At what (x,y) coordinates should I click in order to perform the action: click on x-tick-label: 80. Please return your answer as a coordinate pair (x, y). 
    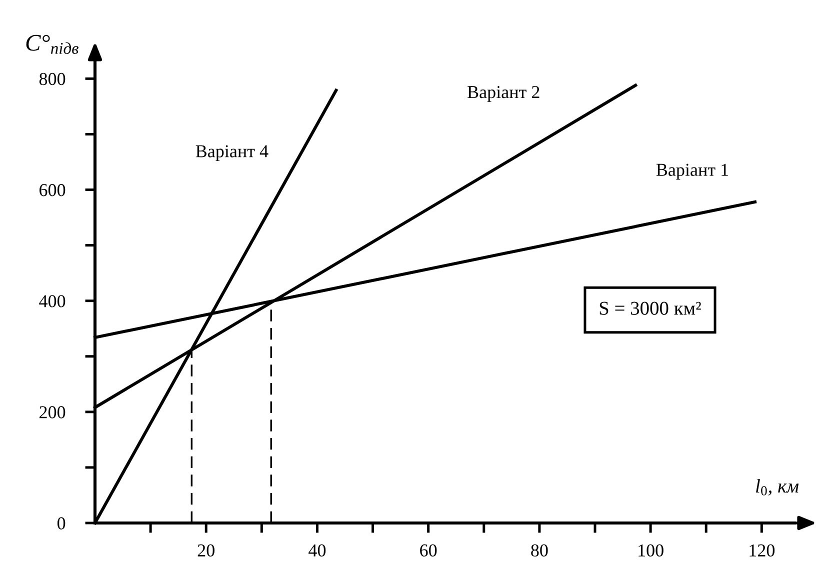
    Looking at the image, I should click on (539, 550).